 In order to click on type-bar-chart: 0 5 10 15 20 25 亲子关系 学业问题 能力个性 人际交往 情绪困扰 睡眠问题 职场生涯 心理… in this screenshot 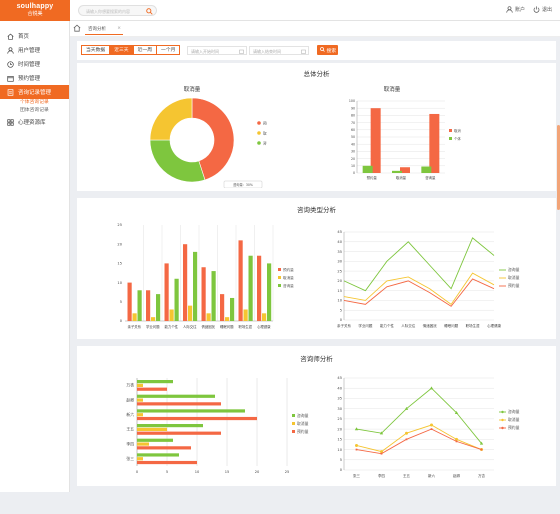, I will do `click(205, 276)`.